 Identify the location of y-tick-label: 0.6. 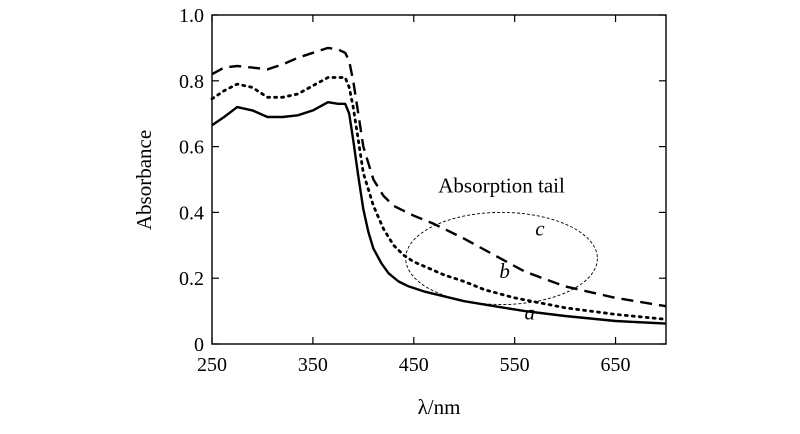
(191, 148).